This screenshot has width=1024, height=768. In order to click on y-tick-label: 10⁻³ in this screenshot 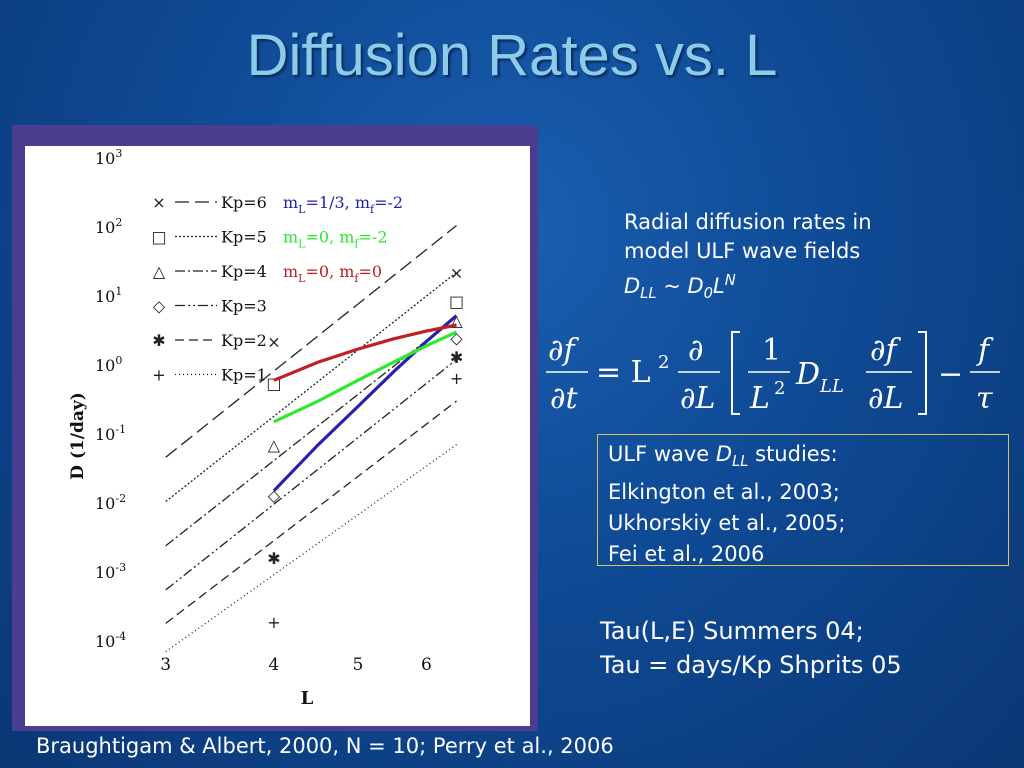, I will do `click(110, 571)`.